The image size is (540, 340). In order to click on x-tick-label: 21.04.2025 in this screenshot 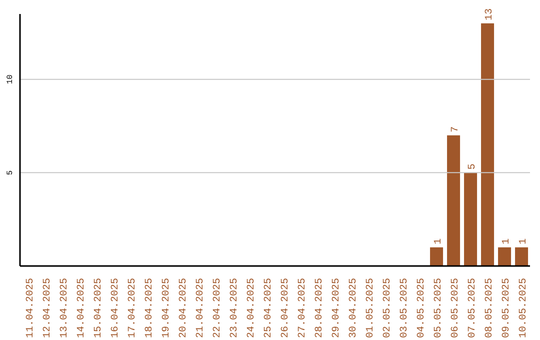, I will do `click(201, 308)`.